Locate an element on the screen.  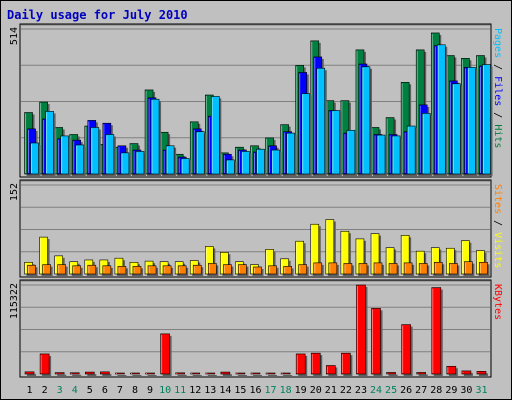
x-tick-label: 26 is located at coordinates (406, 390).